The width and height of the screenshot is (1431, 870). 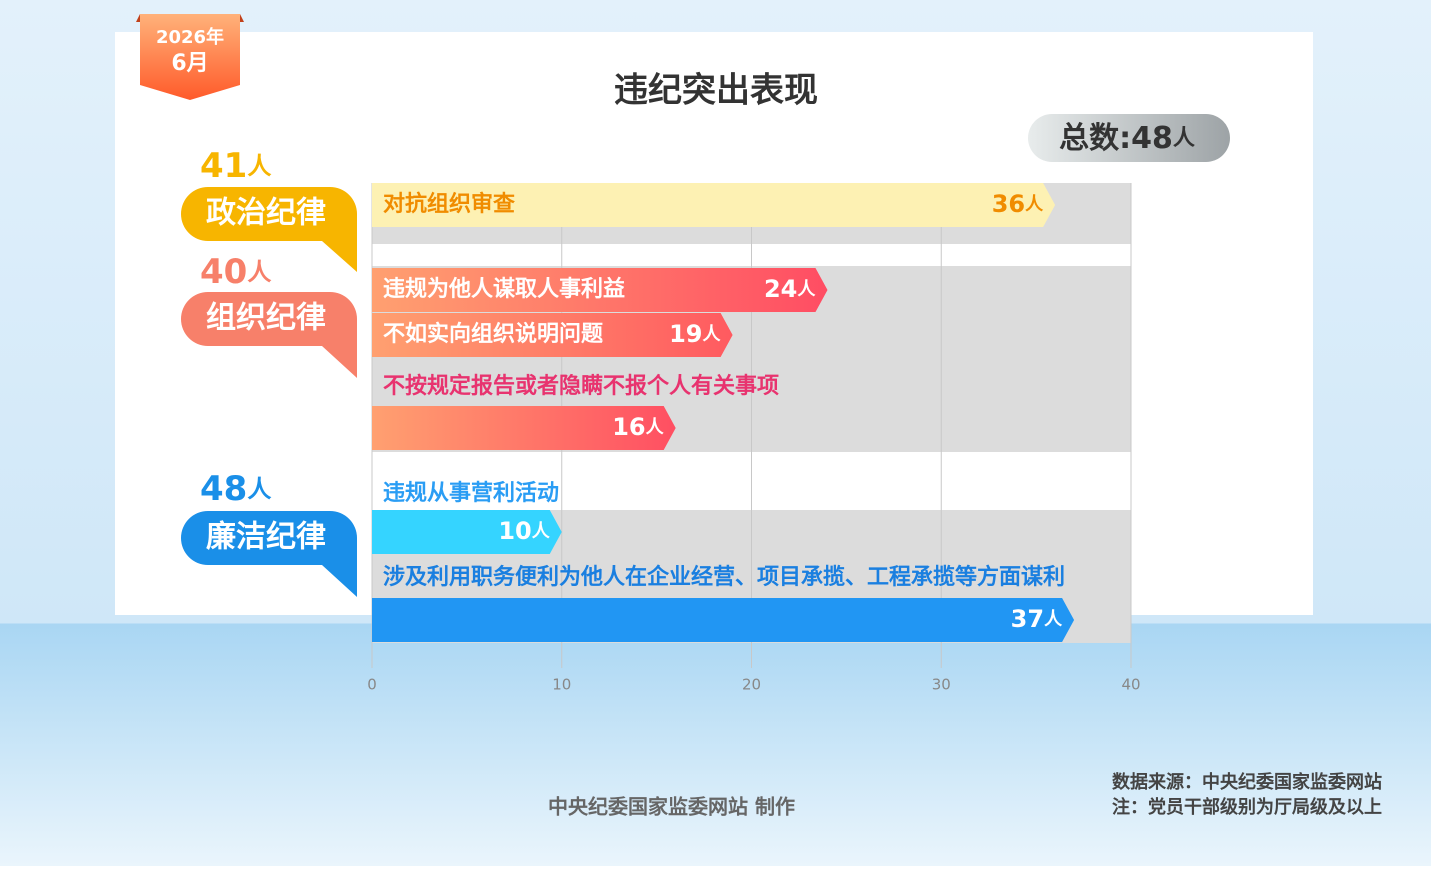 What do you see at coordinates (628, 427) in the screenshot?
I see `value-number: 16` at bounding box center [628, 427].